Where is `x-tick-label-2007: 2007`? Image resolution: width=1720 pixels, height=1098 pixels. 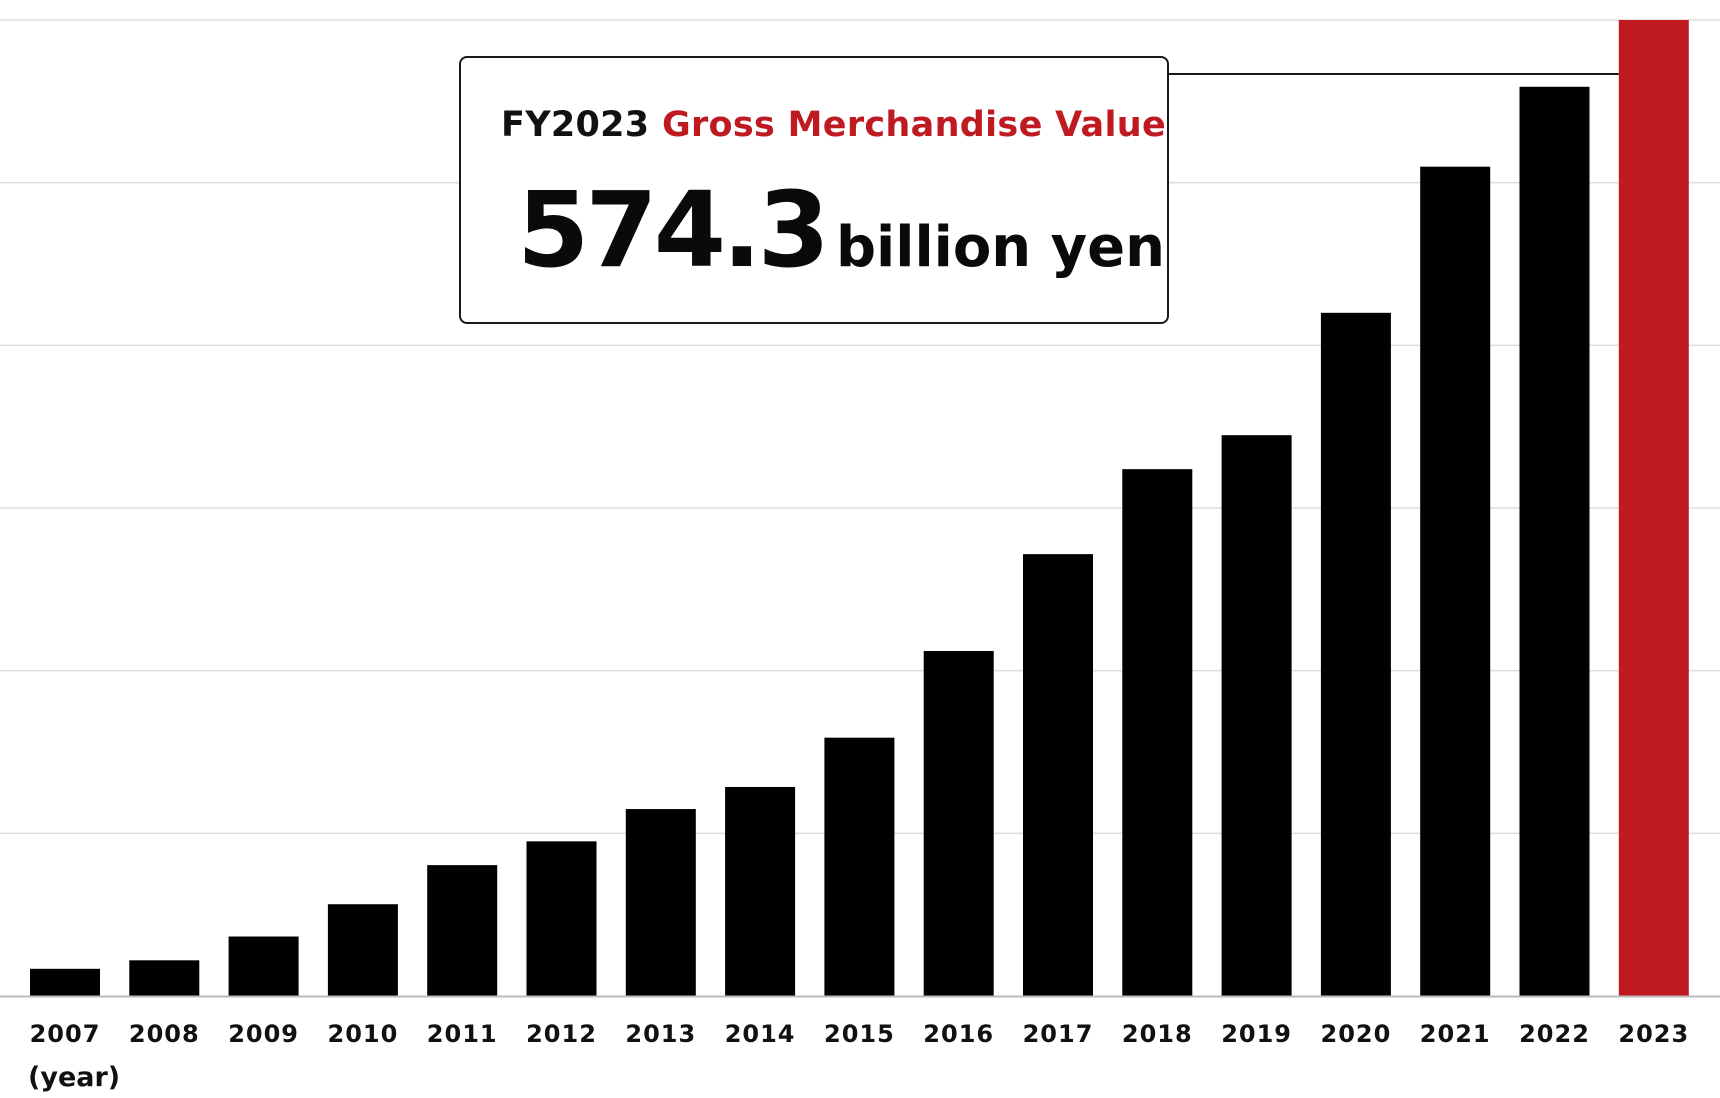
x-tick-label-2007: 2007 is located at coordinates (65, 1034).